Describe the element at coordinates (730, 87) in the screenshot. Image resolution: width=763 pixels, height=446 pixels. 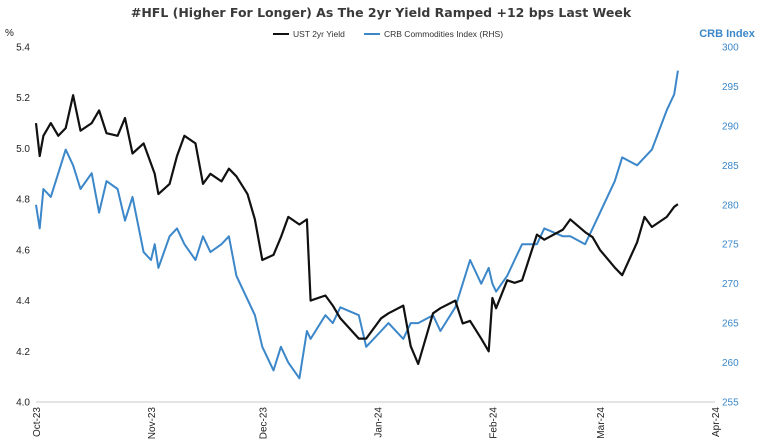
I see `y-tick-right-8: 295` at that location.